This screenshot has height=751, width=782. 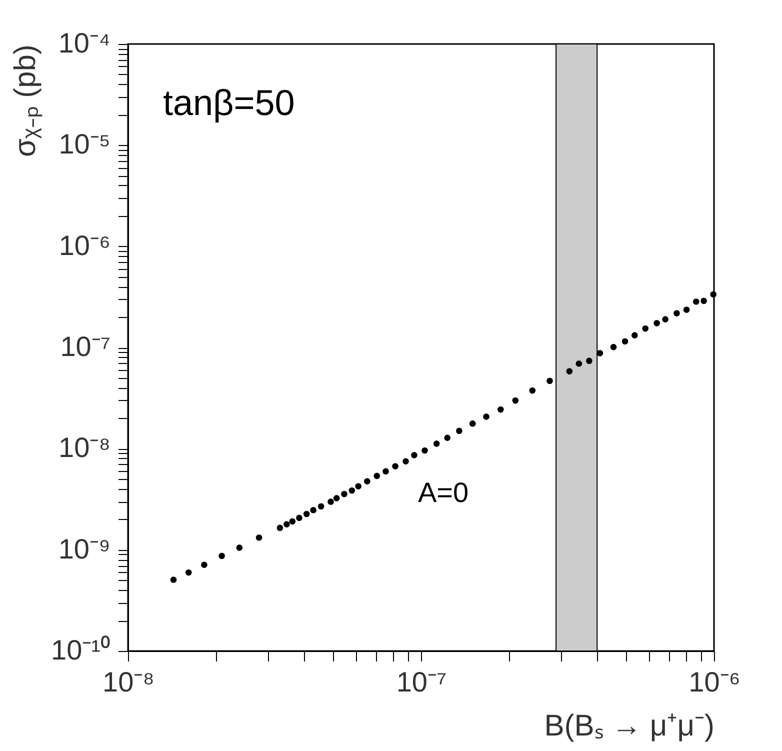 I want to click on y-axis-title: σᵪ₋ₚ (pb), so click(x=26, y=100).